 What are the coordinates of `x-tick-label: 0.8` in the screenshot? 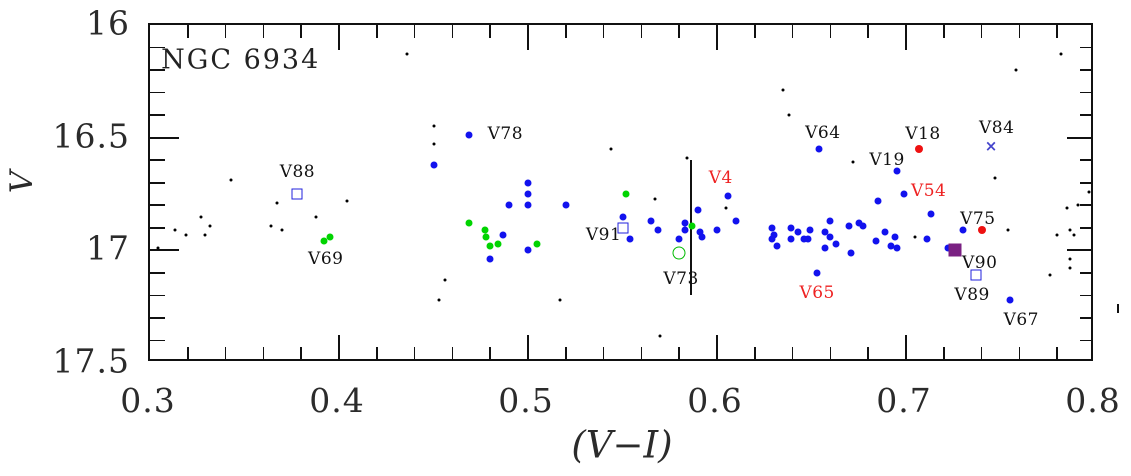 It's located at (1093, 400).